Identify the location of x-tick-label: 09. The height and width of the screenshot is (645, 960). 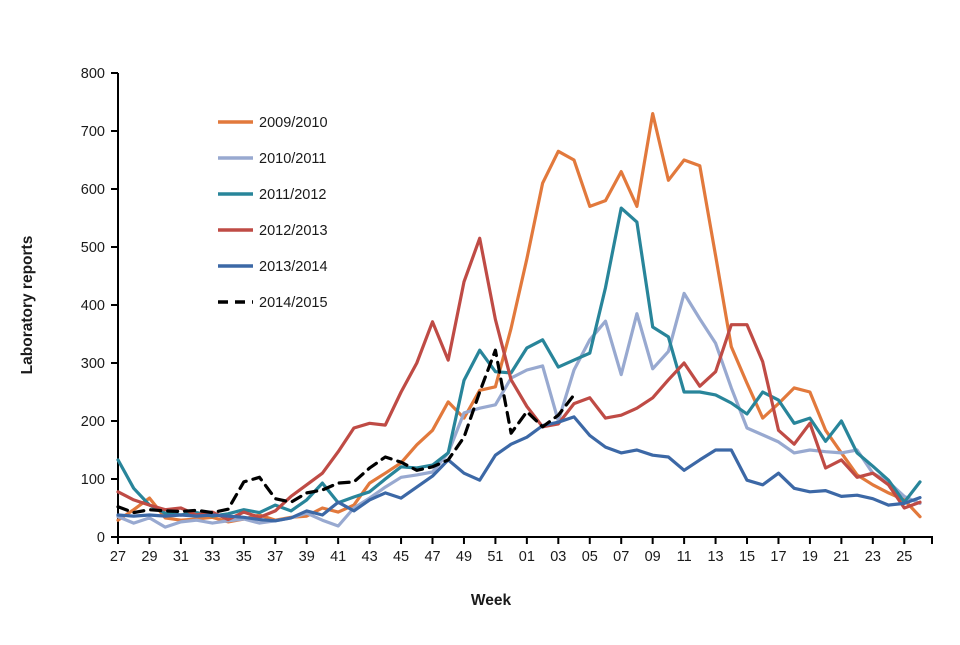
(653, 557).